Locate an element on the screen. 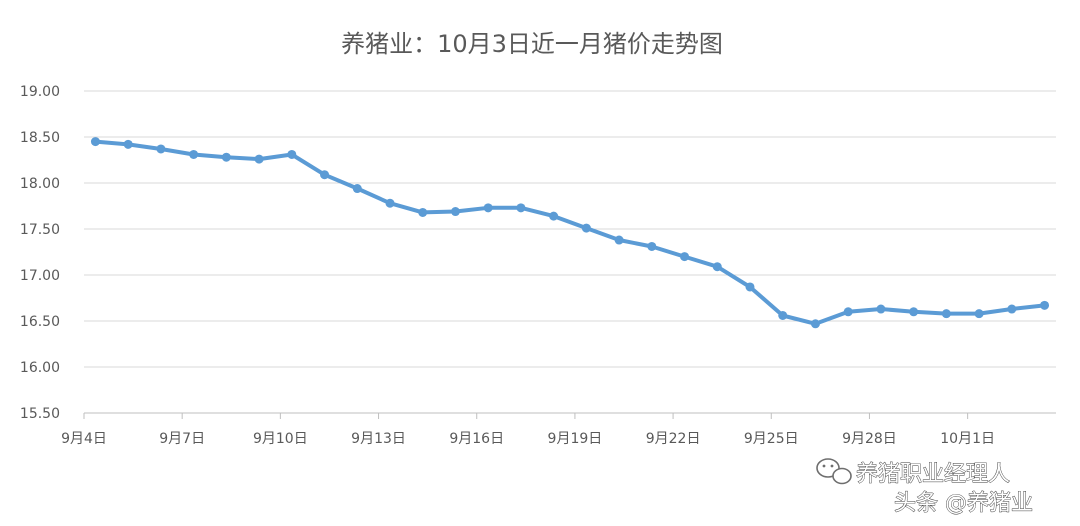  x-tick-label: 9月19日 is located at coordinates (575, 439).